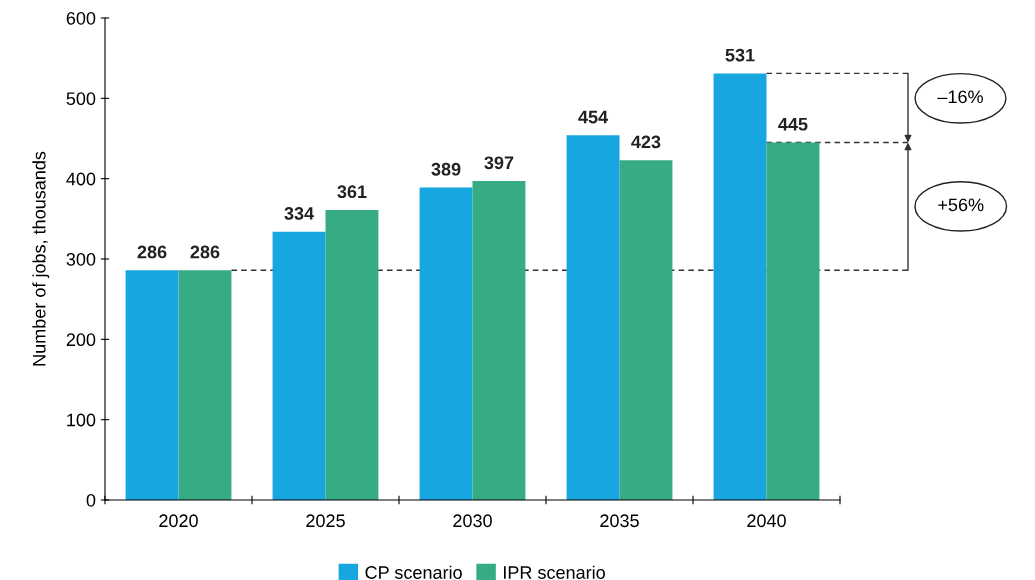  Describe the element at coordinates (499, 163) in the screenshot. I see `data-label: 397` at that location.